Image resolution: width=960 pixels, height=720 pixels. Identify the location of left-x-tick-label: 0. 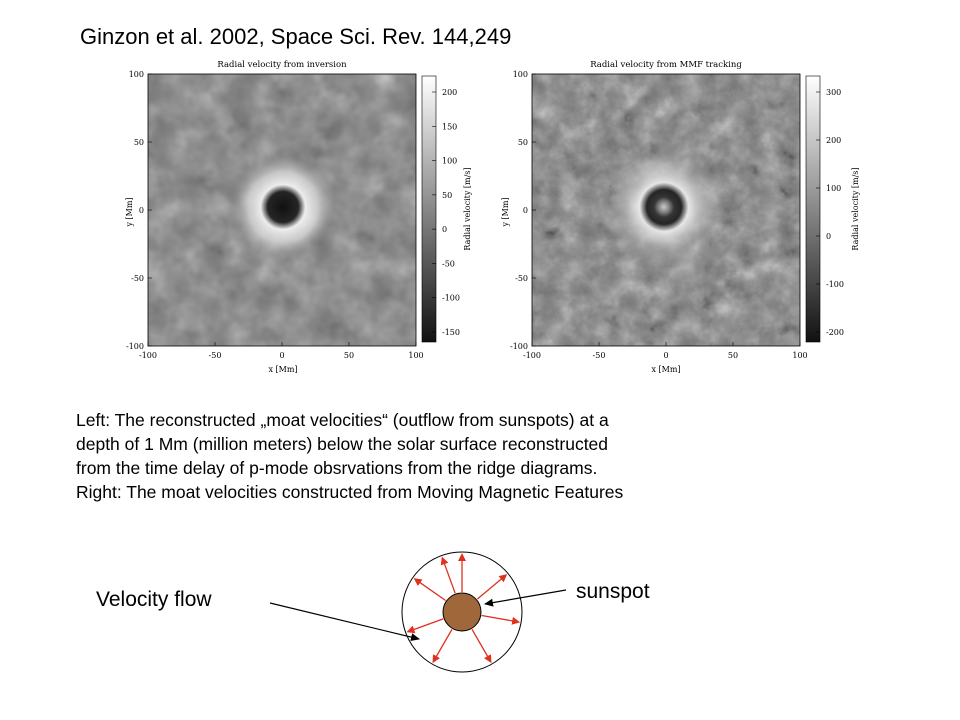
(281, 355).